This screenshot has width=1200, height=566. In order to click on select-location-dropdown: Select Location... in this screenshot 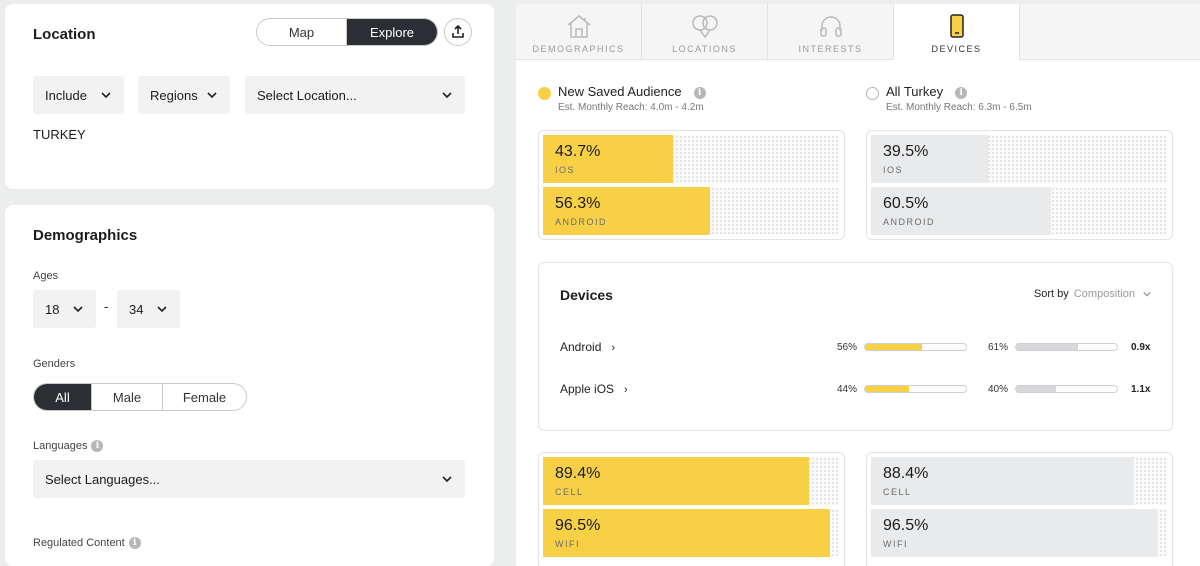, I will do `click(355, 95)`.